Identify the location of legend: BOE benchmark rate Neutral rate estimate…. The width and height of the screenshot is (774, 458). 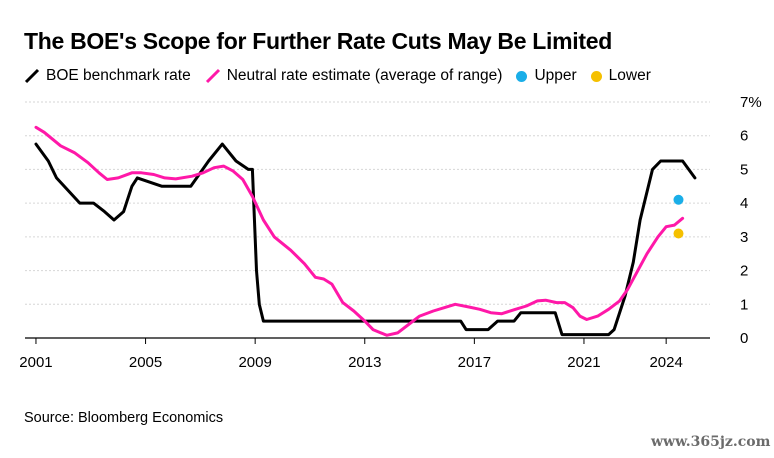
(344, 76).